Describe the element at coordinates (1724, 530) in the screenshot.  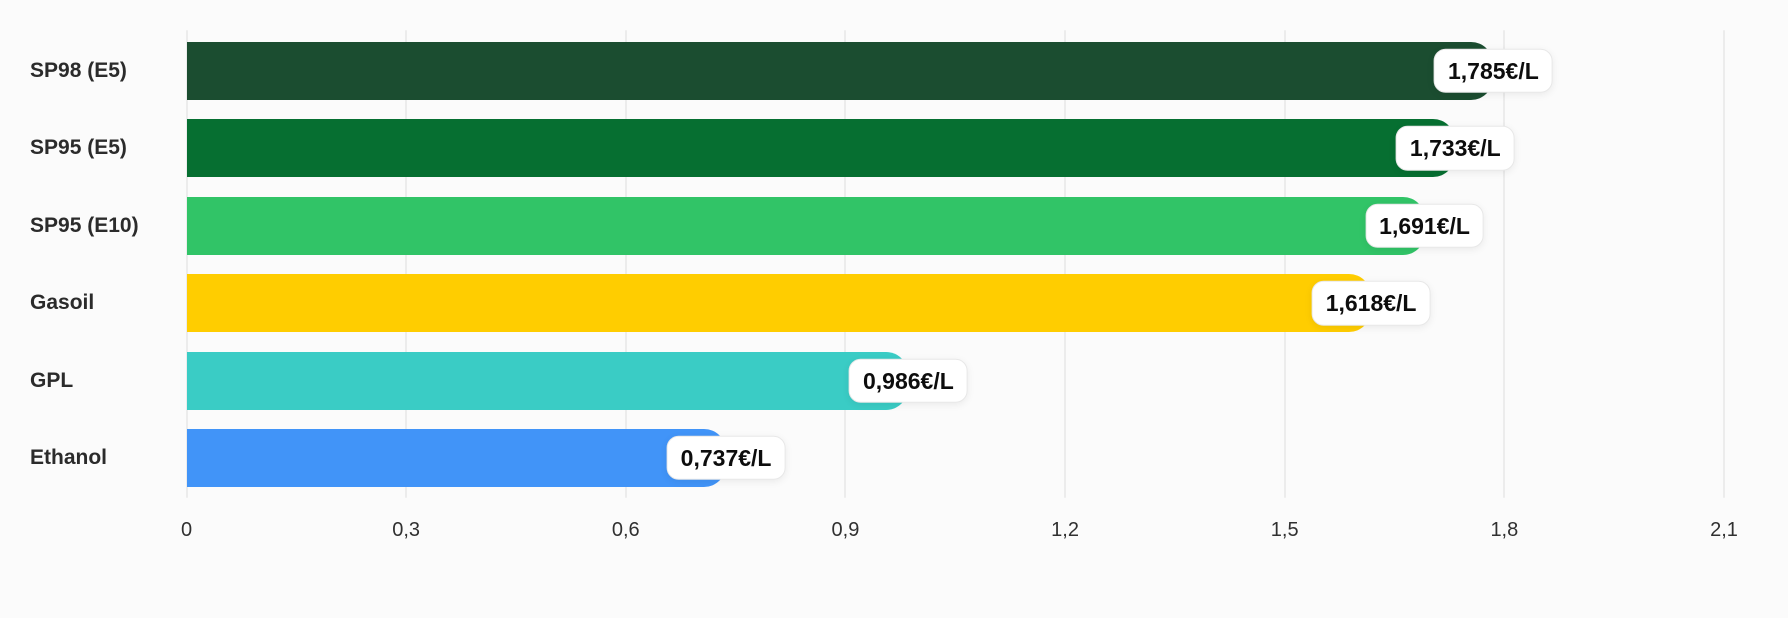
I see `x-axis-tick-label: 2,1` at that location.